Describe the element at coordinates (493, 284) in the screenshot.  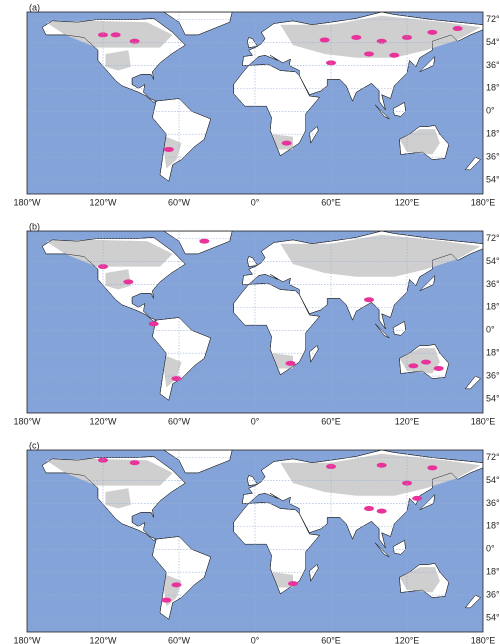
I see `y-tick-label: 36°N` at that location.